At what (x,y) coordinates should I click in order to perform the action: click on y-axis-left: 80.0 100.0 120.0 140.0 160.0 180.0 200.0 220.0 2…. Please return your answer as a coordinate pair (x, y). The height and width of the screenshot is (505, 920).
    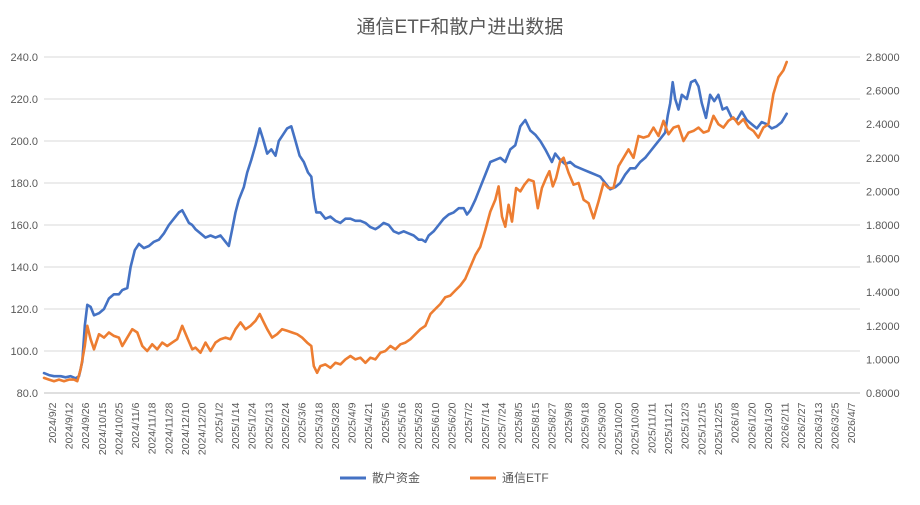
    Looking at the image, I should click on (24, 226).